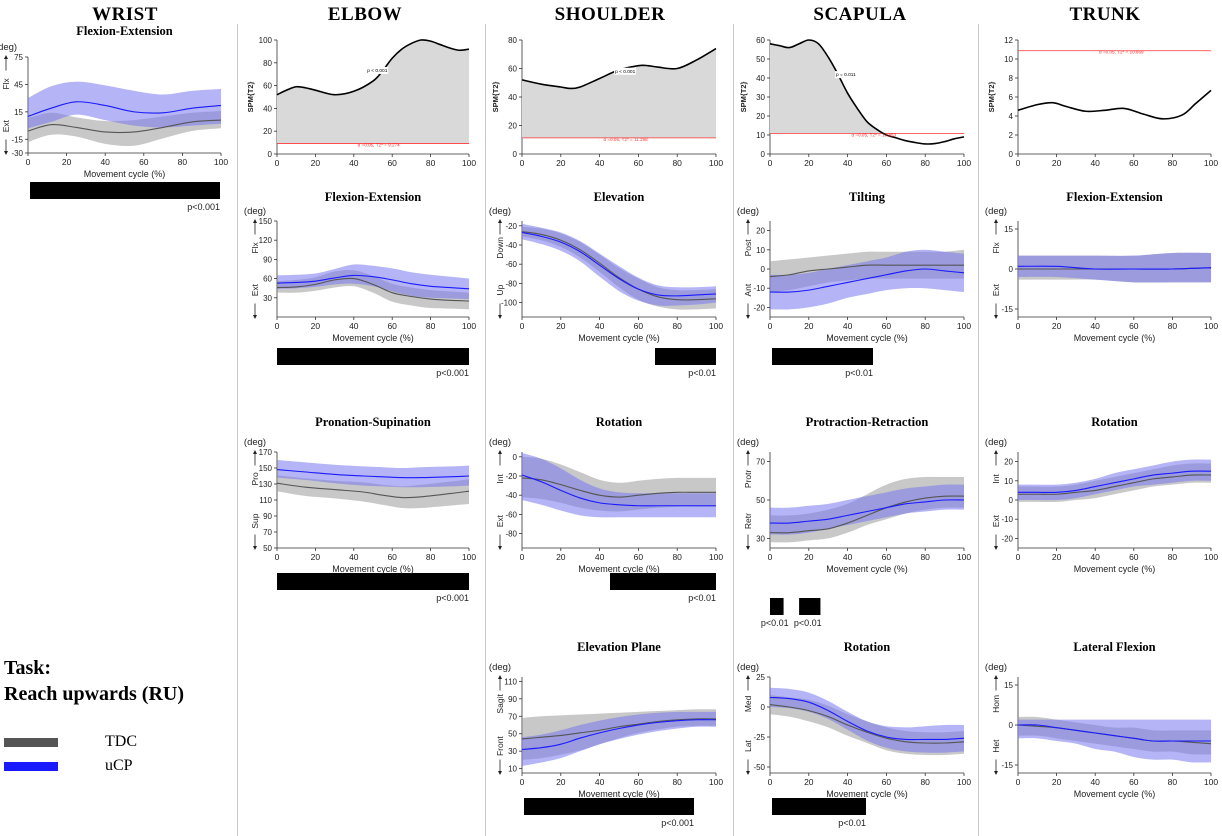 Image resolution: width=1222 pixels, height=836 pixels. I want to click on y-negative-direction-label: Ext, so click(255, 289).